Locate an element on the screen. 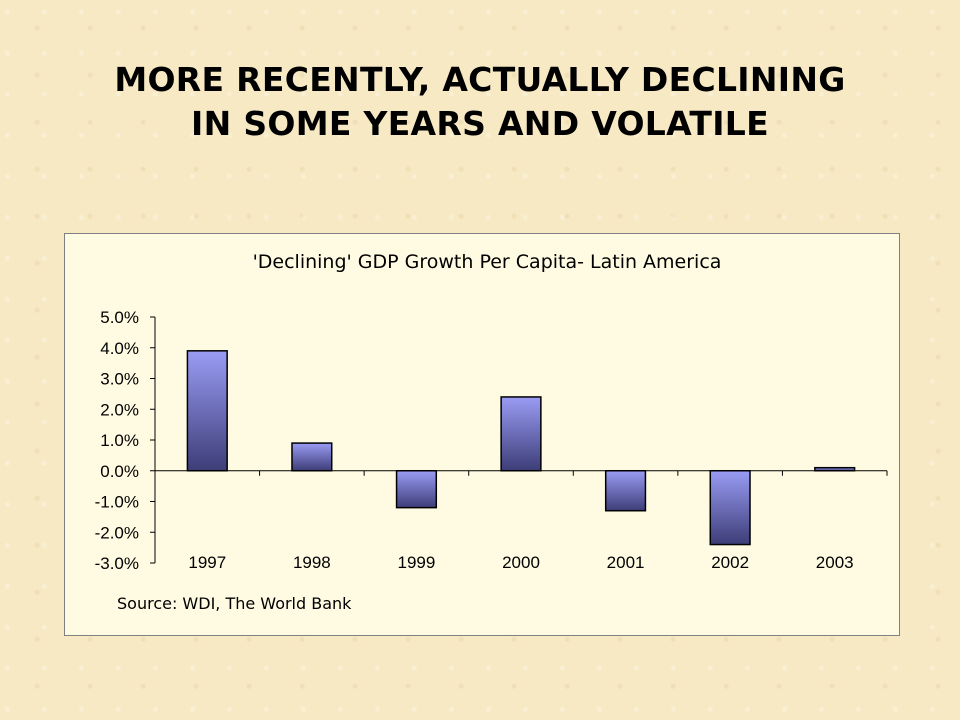 This screenshot has height=720, width=960. slide-title-line-2: IN SOME YEARS AND VOLATILE is located at coordinates (480, 123).